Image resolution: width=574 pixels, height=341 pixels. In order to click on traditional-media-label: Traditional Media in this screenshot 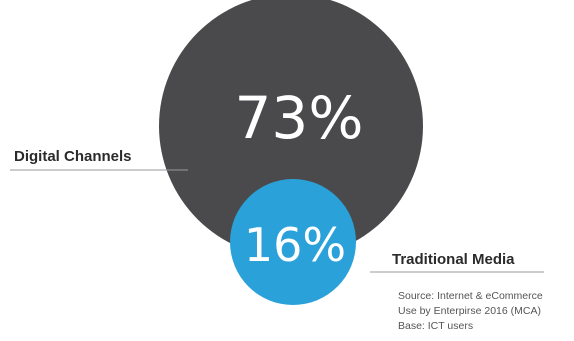, I will do `click(453, 259)`.